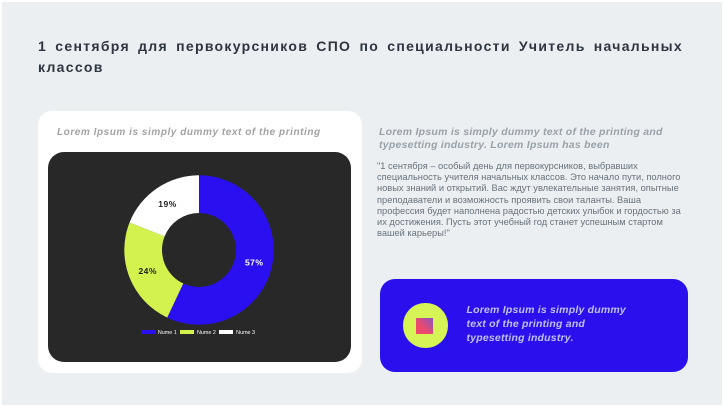 This screenshot has height=407, width=724. I want to click on svg-text: 19%, so click(167, 204).